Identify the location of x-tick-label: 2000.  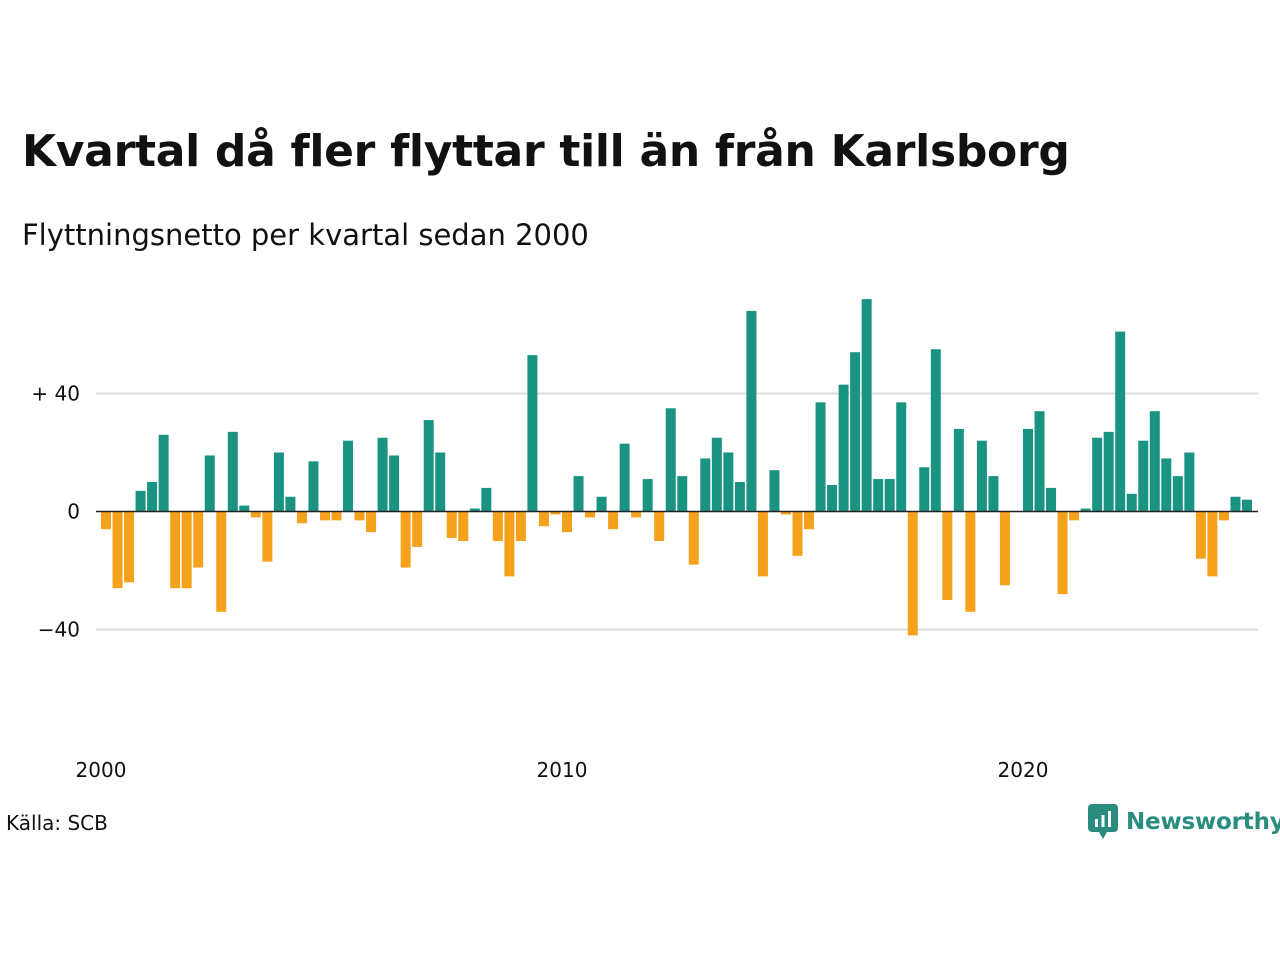
(101, 770).